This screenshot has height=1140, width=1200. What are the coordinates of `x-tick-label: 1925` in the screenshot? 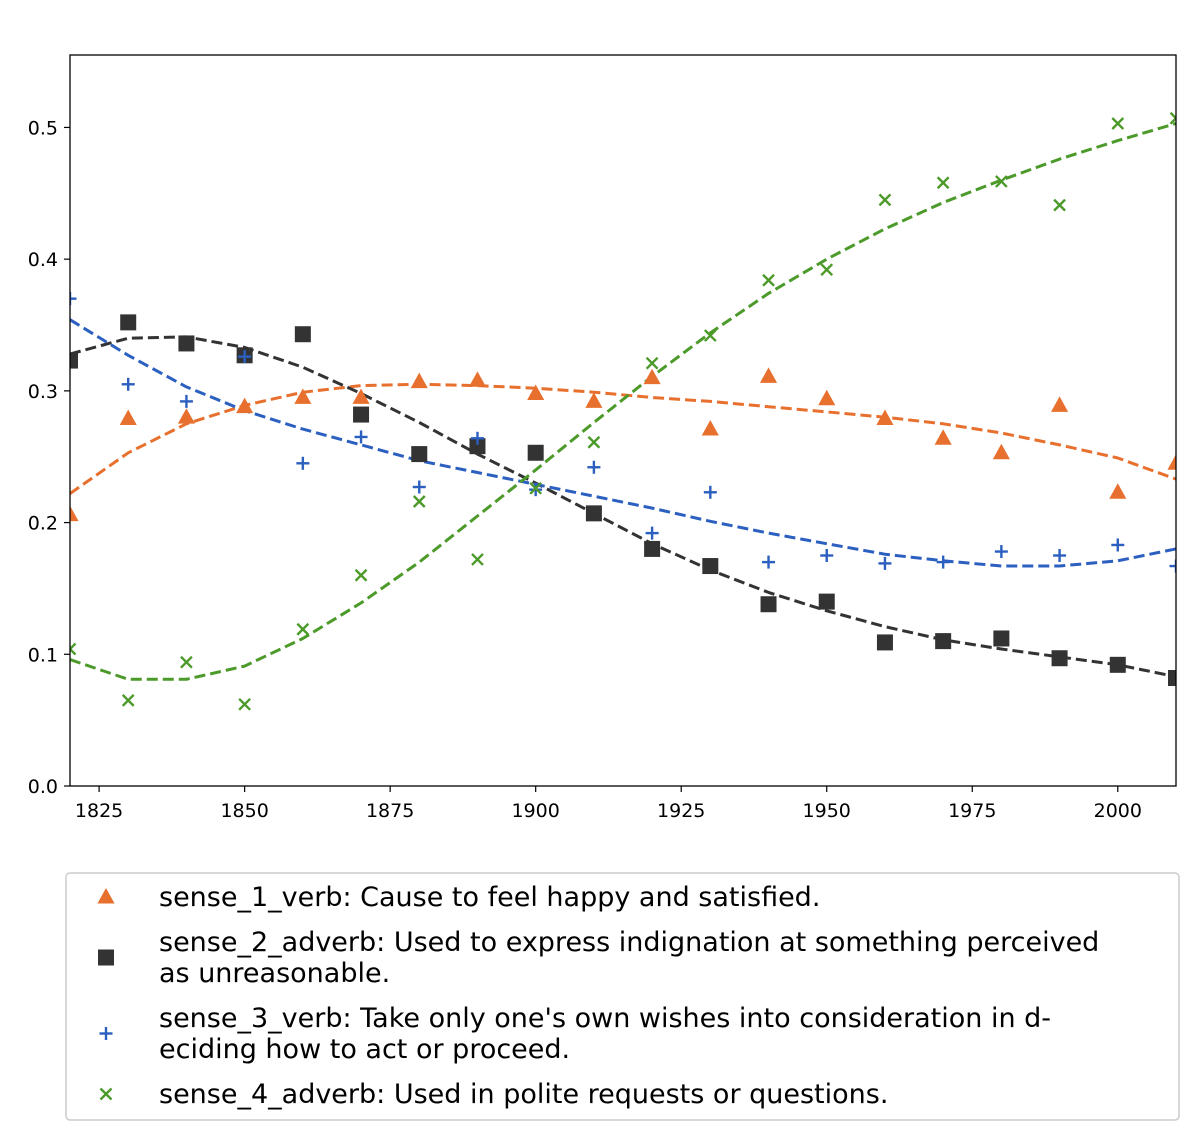 It's located at (681, 811).